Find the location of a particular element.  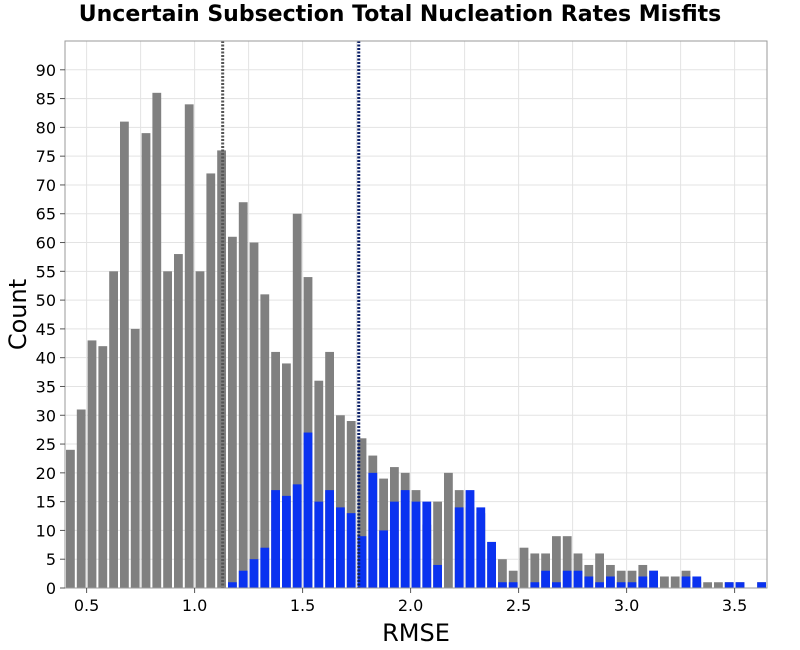

y-tick-label: 70 is located at coordinates (46, 185).